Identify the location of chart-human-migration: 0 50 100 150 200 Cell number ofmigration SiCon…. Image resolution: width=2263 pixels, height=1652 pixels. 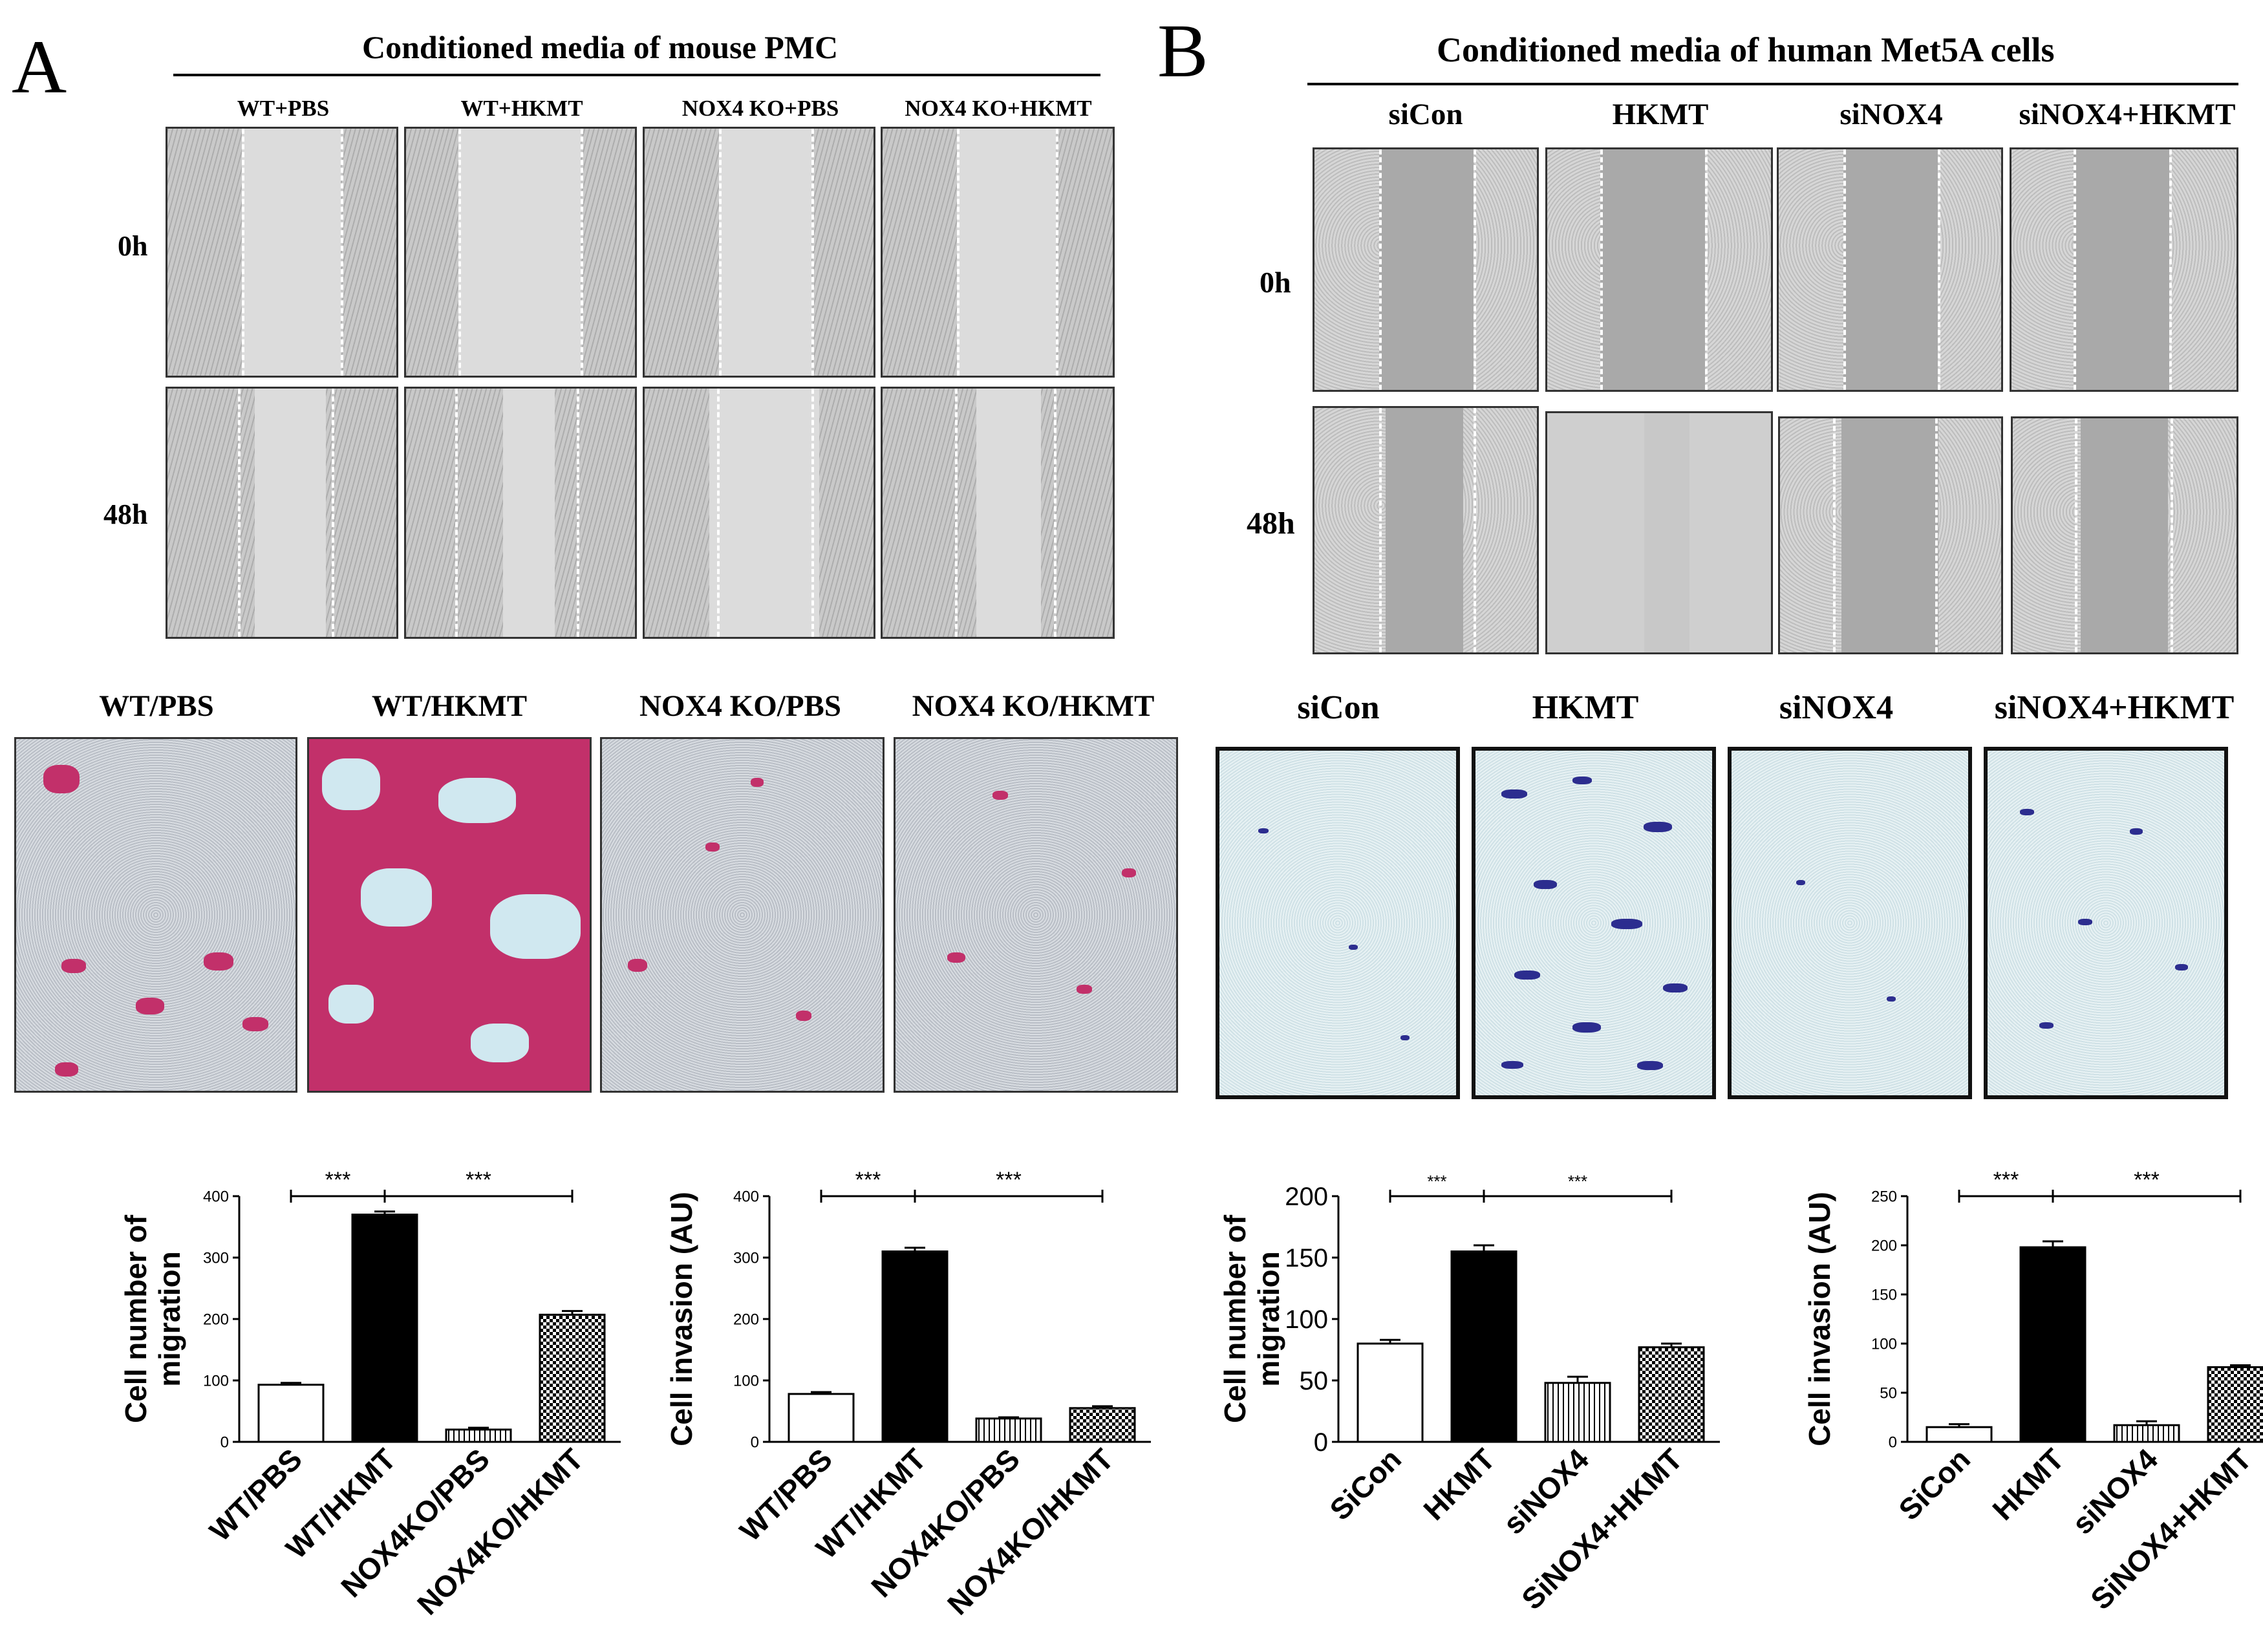
(1455, 1394).